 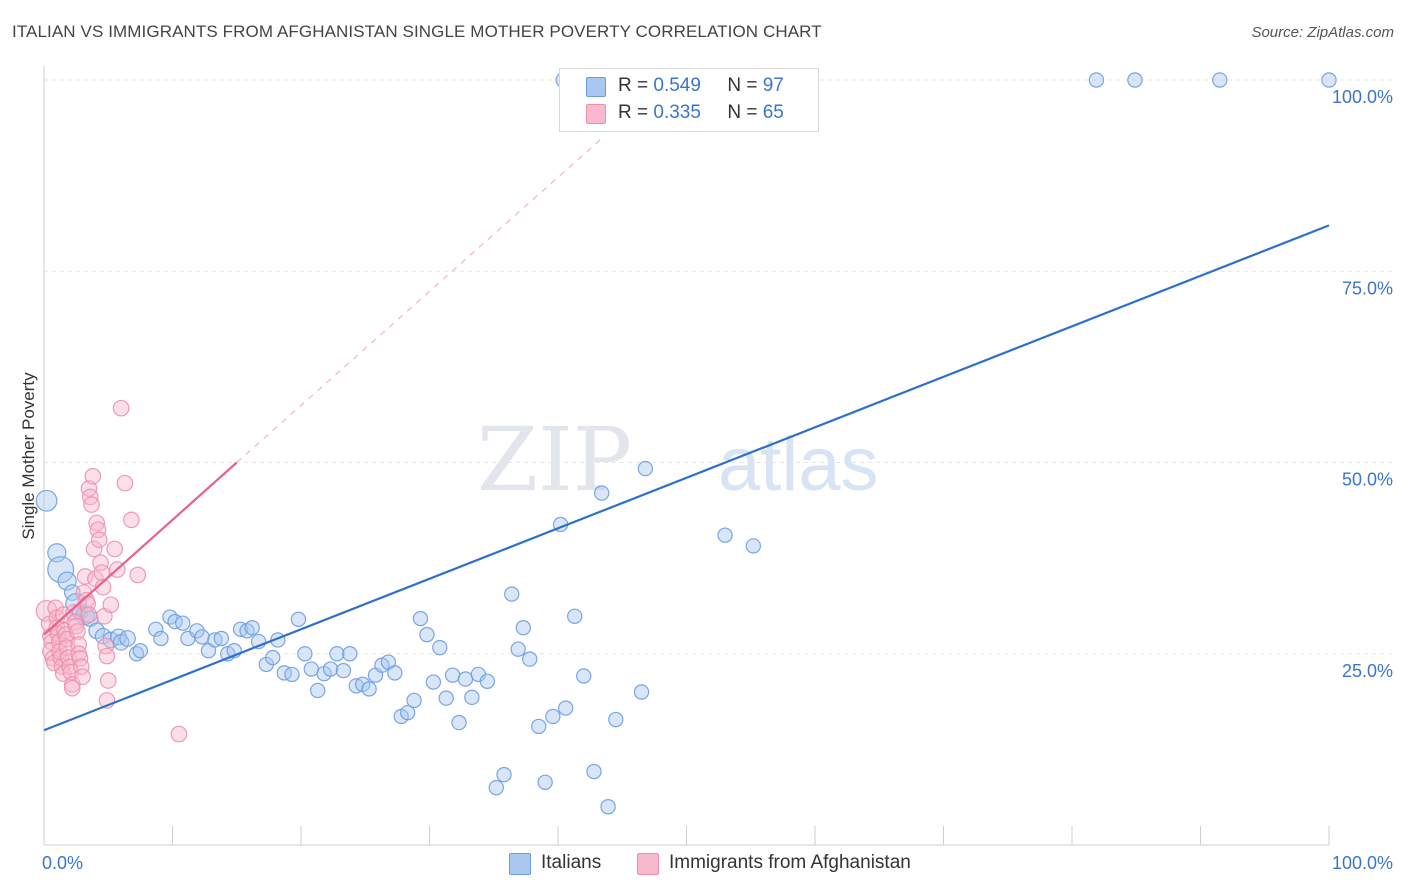 What do you see at coordinates (140, 548) in the screenshot?
I see `afghanistan-trend-line` at bounding box center [140, 548].